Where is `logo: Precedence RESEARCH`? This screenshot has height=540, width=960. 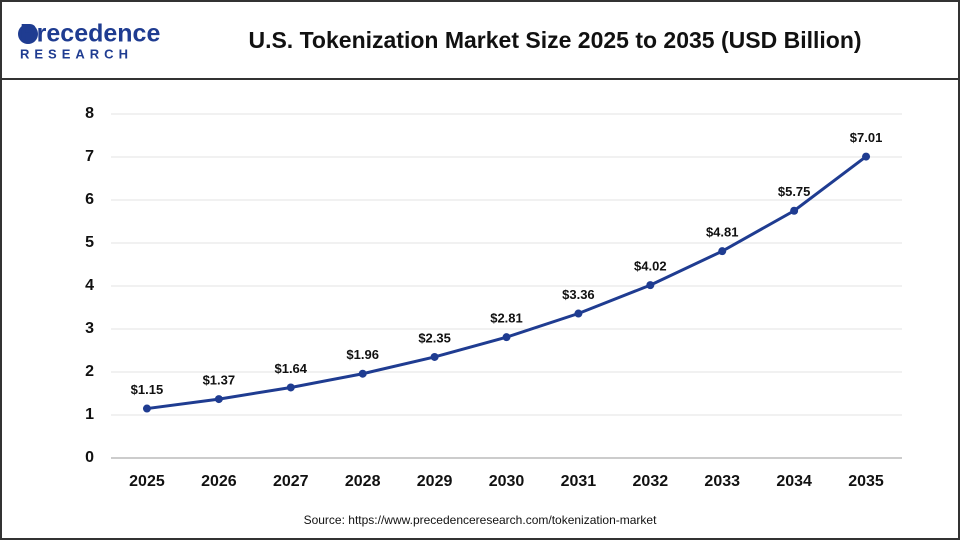
logo: Precedence RESEARCH is located at coordinates (89, 40).